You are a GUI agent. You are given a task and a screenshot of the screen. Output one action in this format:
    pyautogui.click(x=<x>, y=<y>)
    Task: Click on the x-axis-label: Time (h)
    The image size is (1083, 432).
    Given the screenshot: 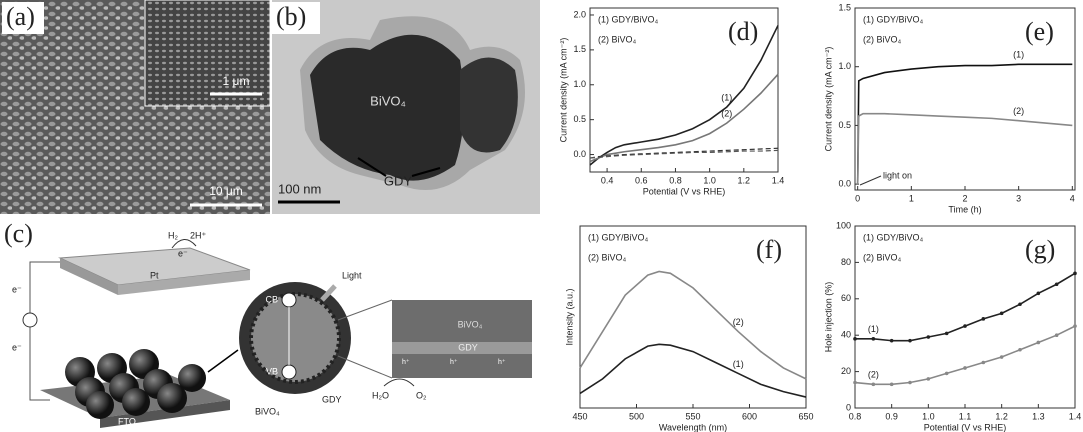 What is the action you would take?
    pyautogui.click(x=964, y=209)
    